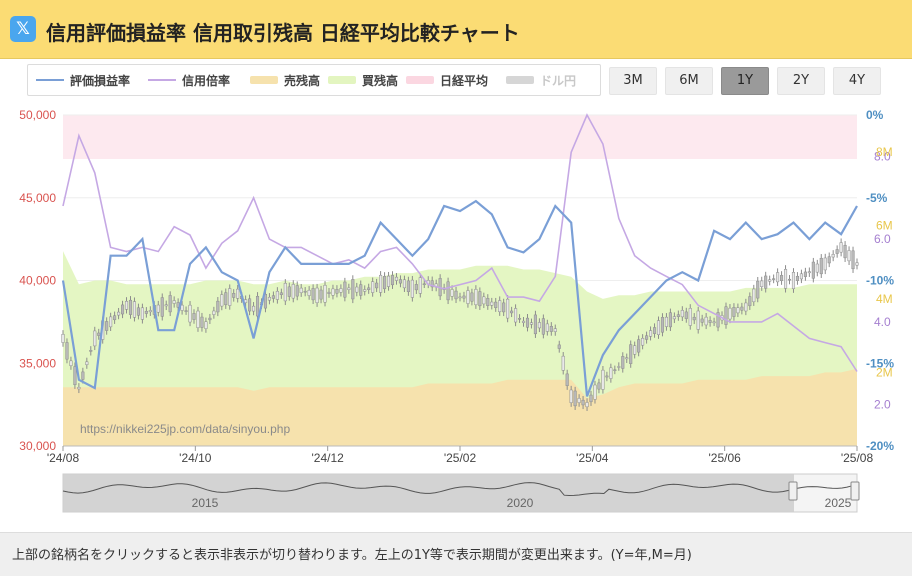 This screenshot has height=576, width=912. I want to click on legend-item-pnl-rate: 評価損益率, so click(91, 80).